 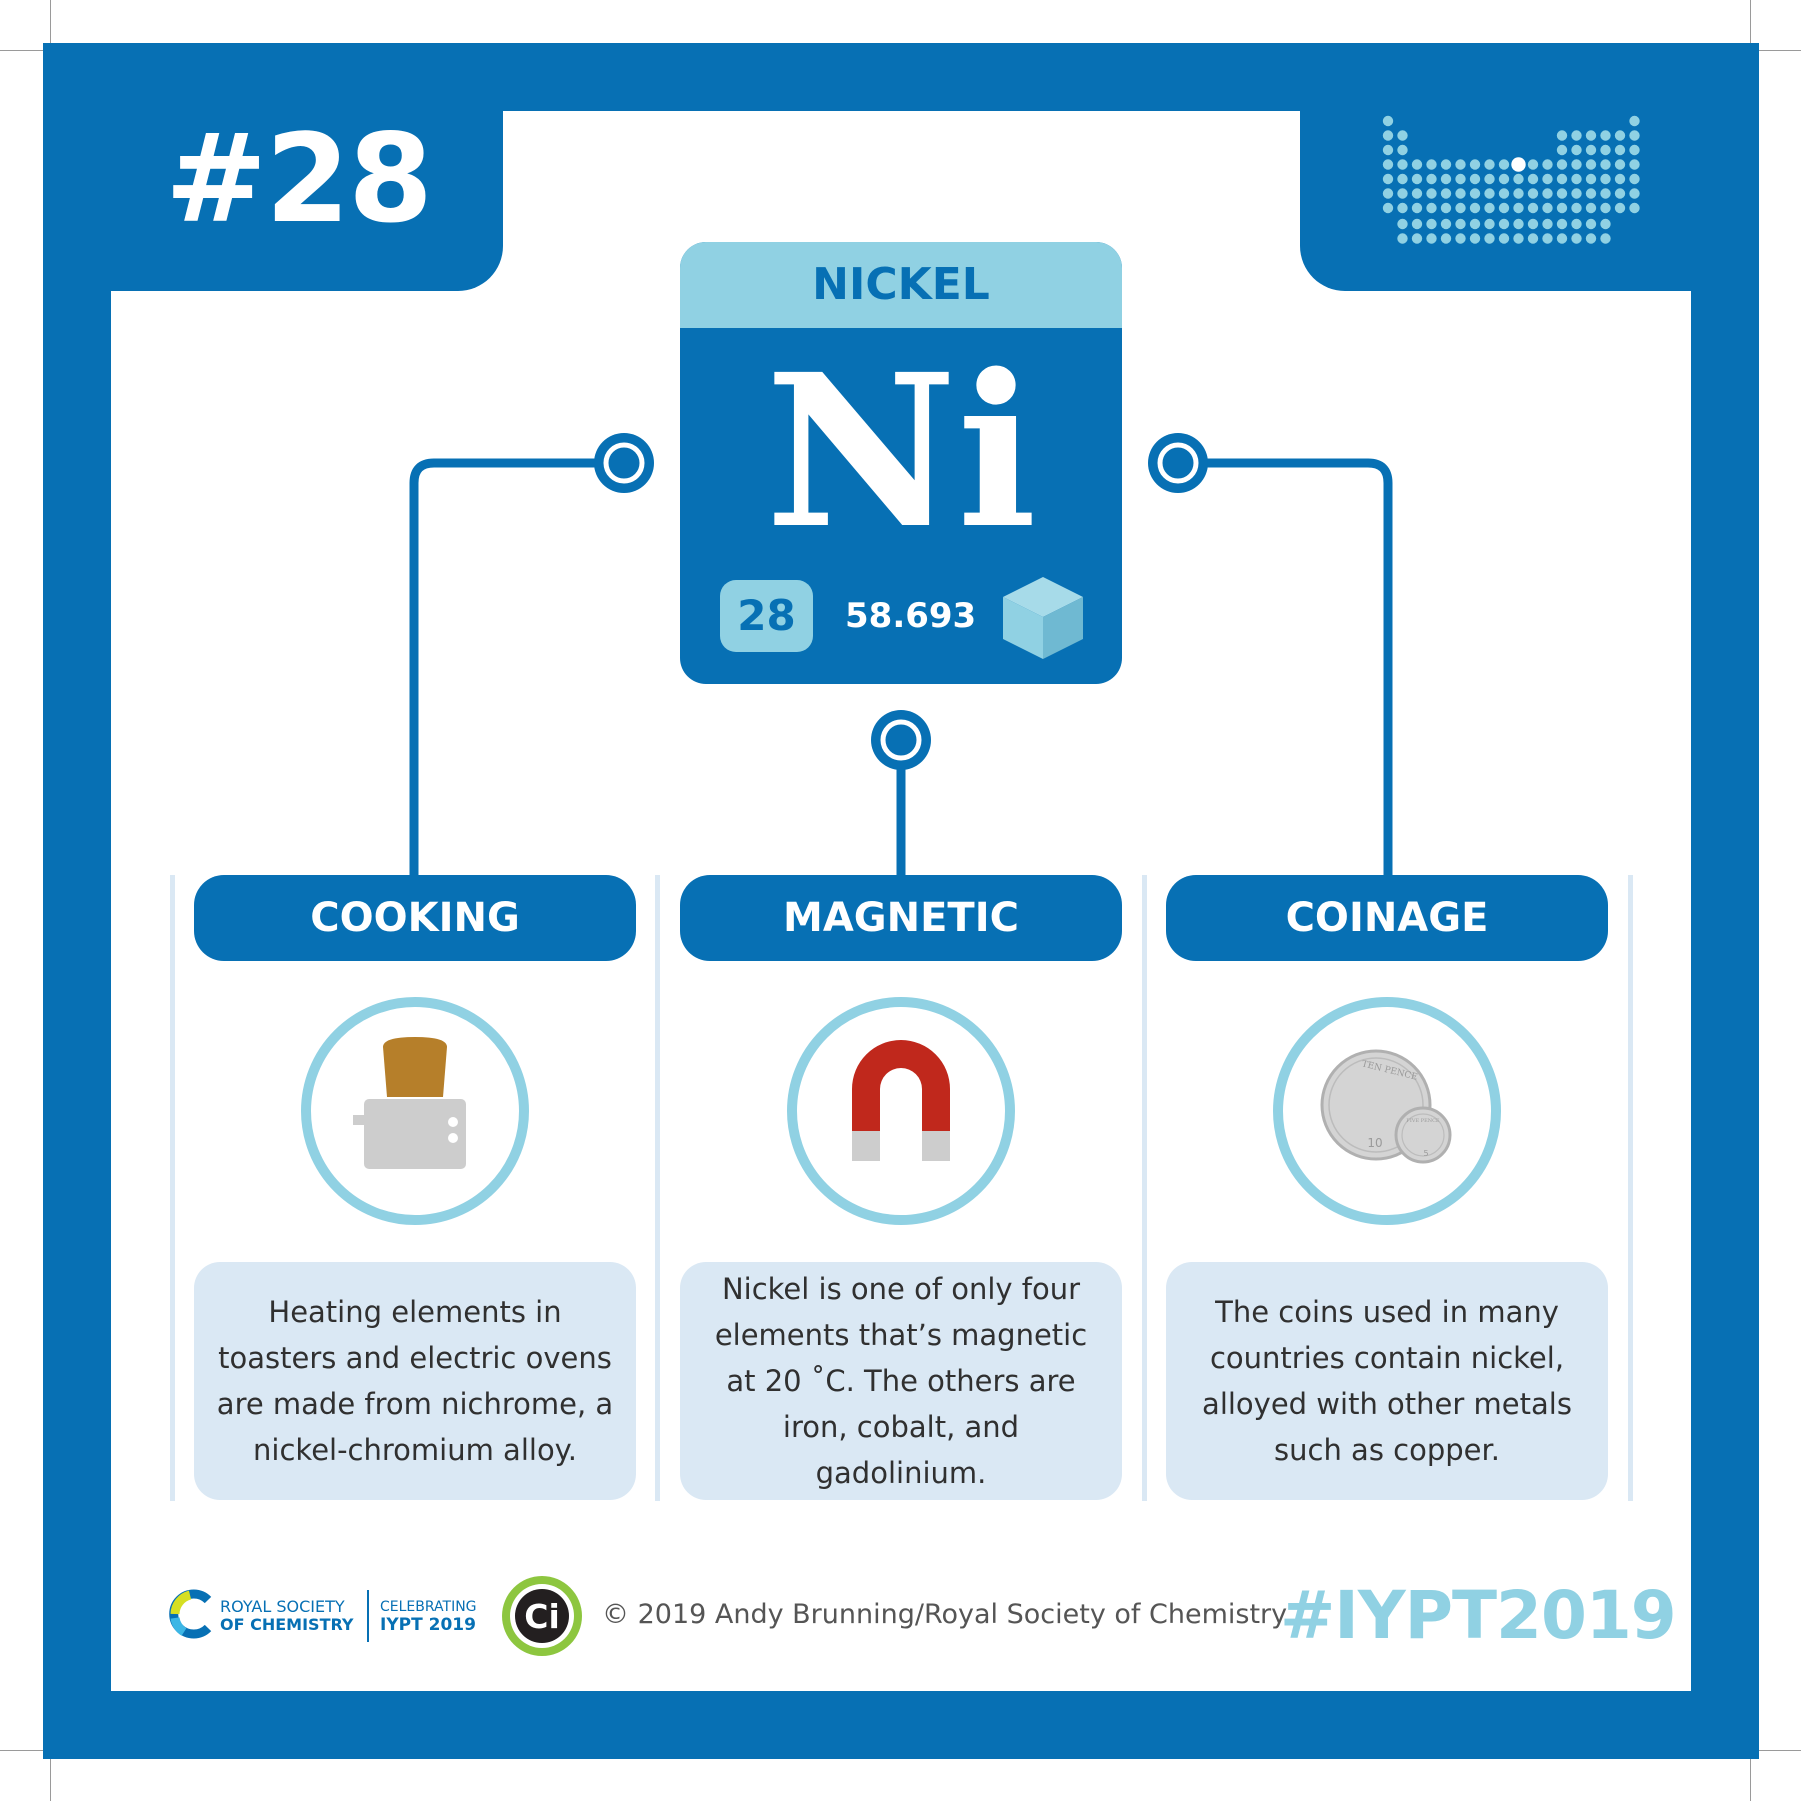 What do you see at coordinates (415, 918) in the screenshot?
I see `category-cooking: COOKING` at bounding box center [415, 918].